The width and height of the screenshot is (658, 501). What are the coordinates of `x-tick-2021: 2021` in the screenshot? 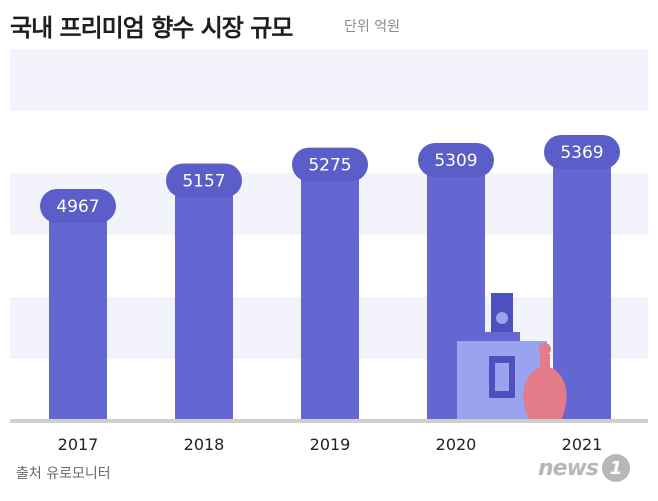 It's located at (582, 444).